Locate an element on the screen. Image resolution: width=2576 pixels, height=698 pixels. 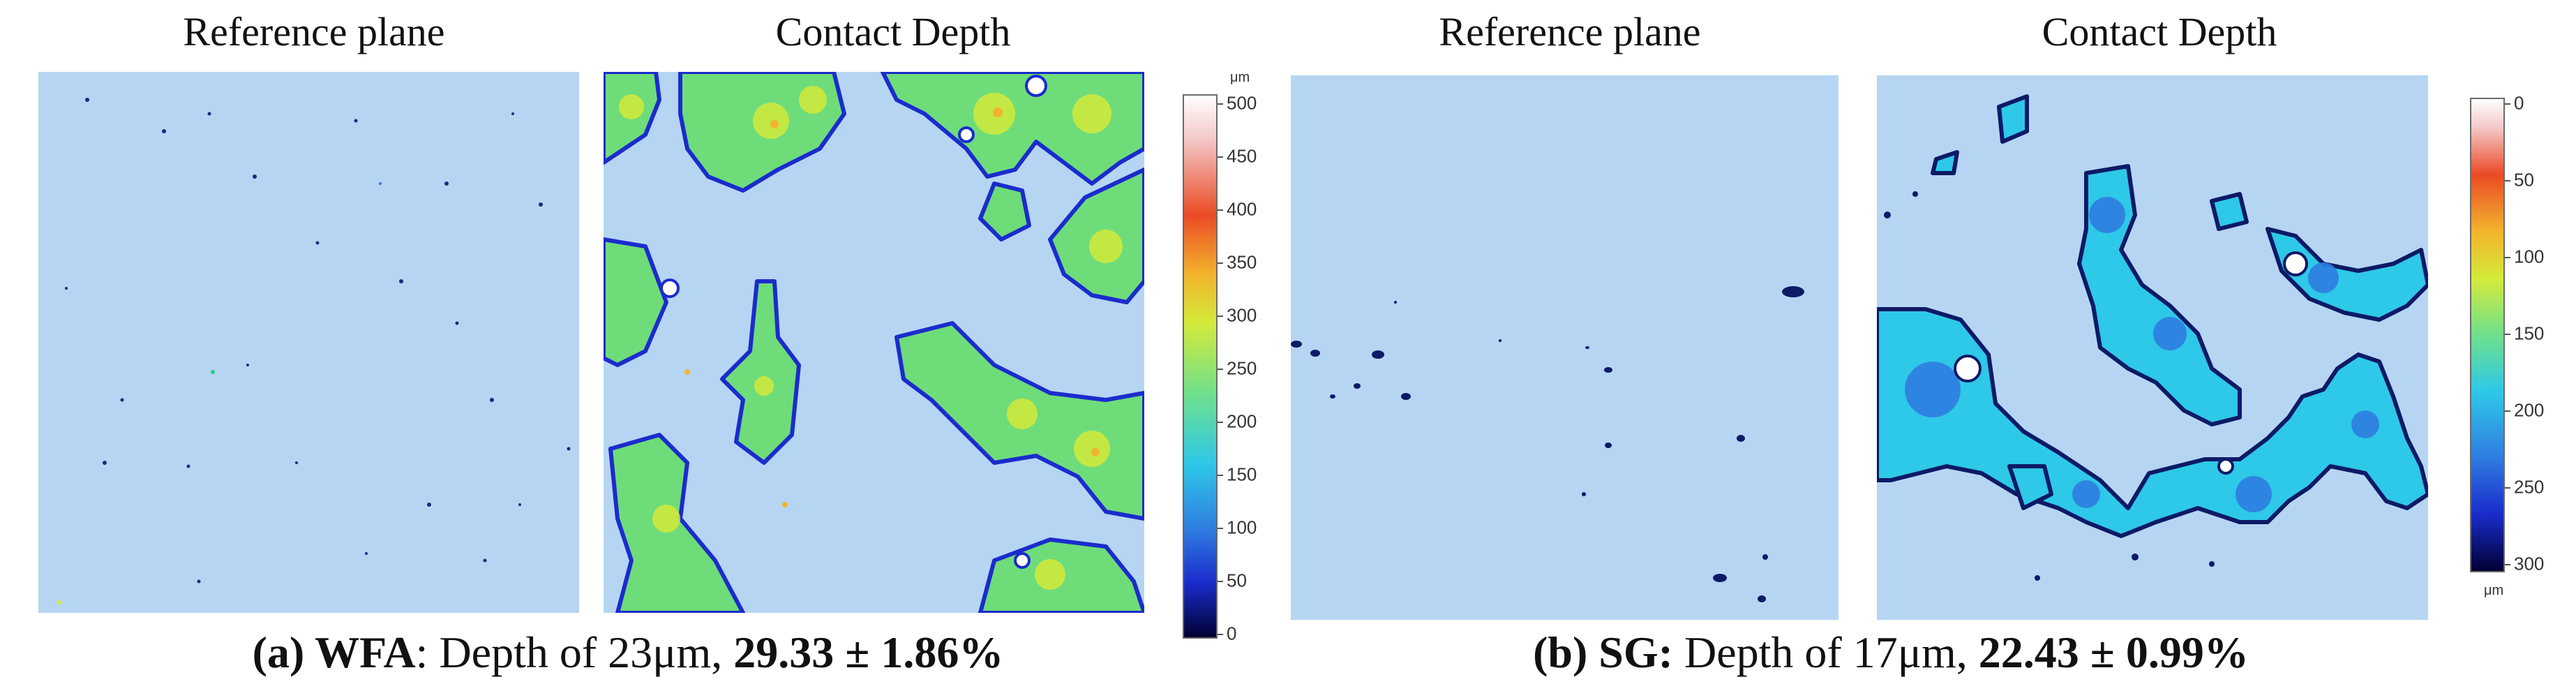
colorbar-b-tick: 50 is located at coordinates (2524, 180).